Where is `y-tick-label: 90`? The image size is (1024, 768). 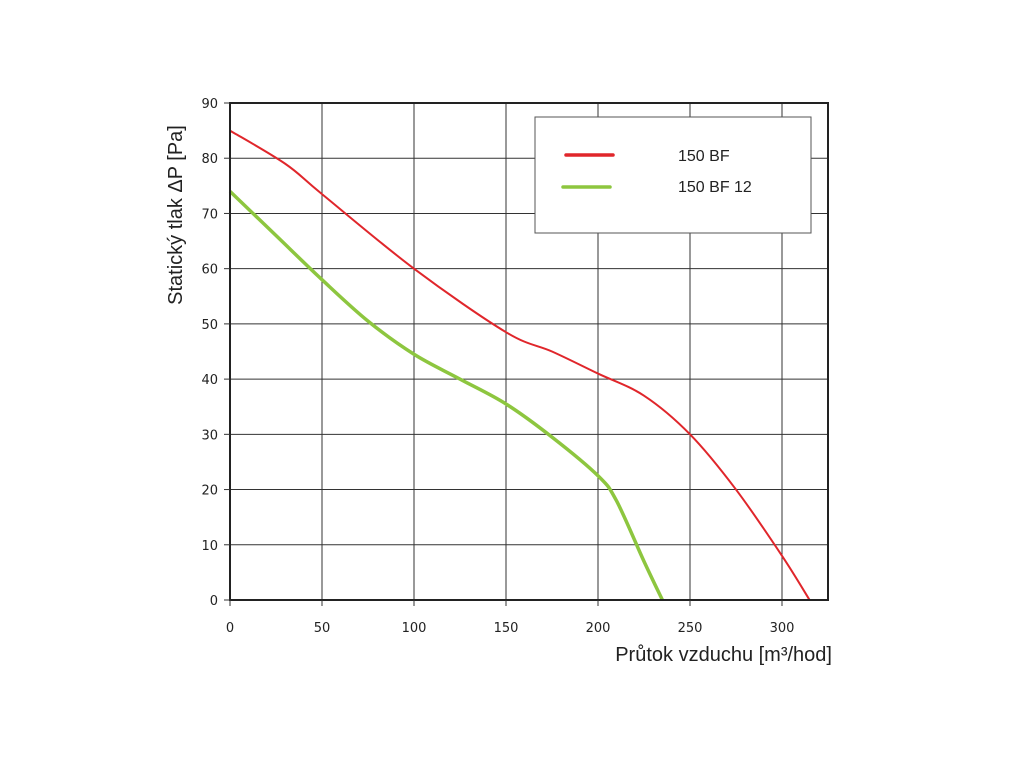 y-tick-label: 90 is located at coordinates (209, 104).